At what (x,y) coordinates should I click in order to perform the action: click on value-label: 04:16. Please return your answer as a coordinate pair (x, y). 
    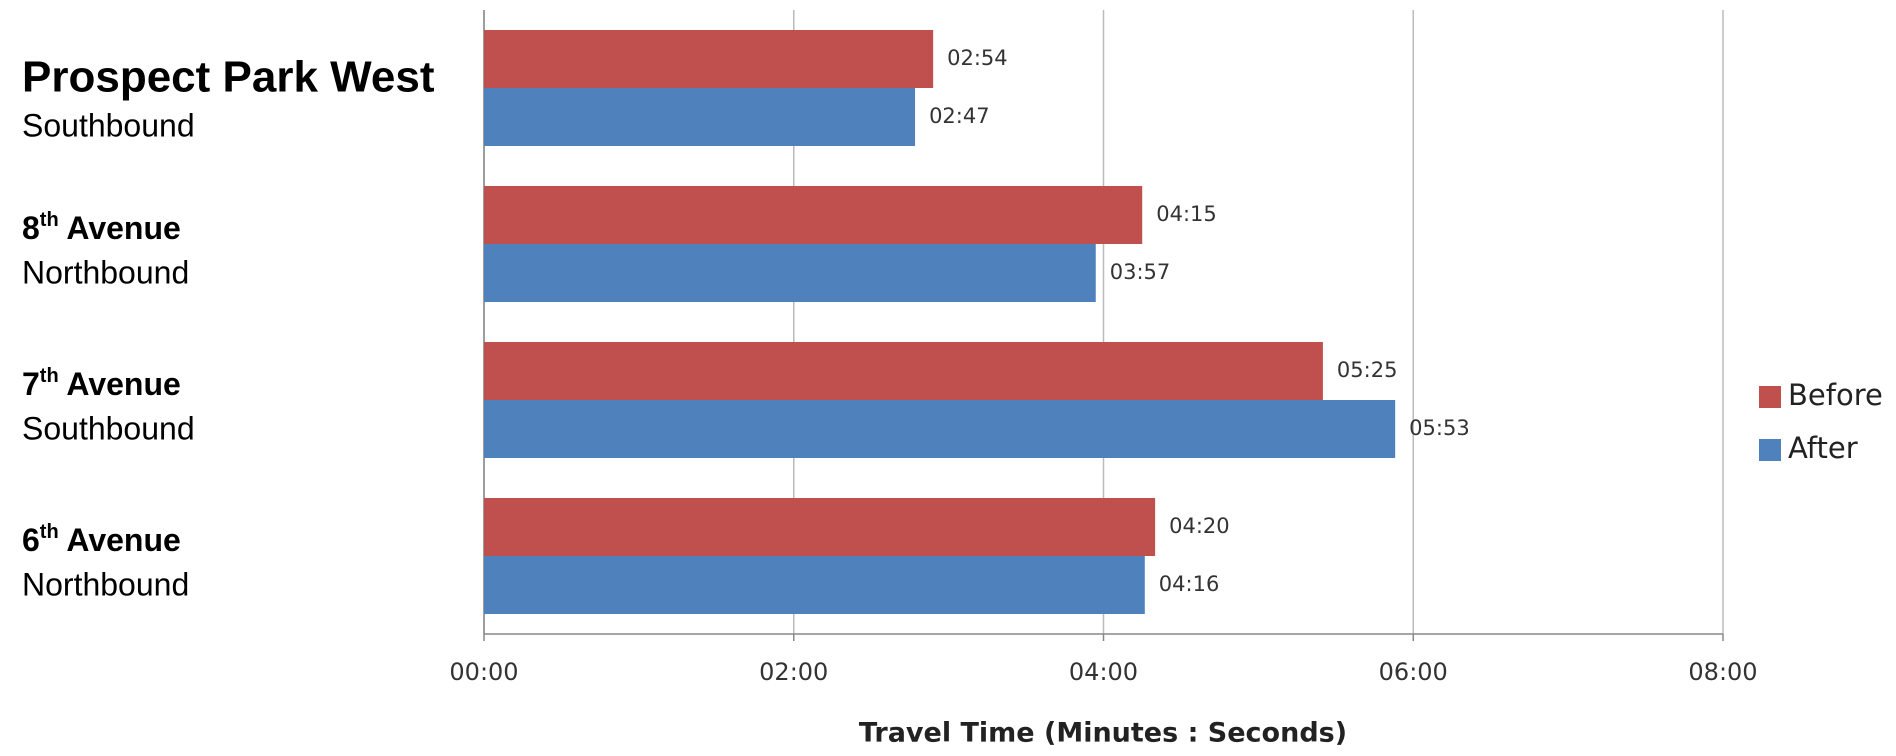
    Looking at the image, I should click on (1189, 584).